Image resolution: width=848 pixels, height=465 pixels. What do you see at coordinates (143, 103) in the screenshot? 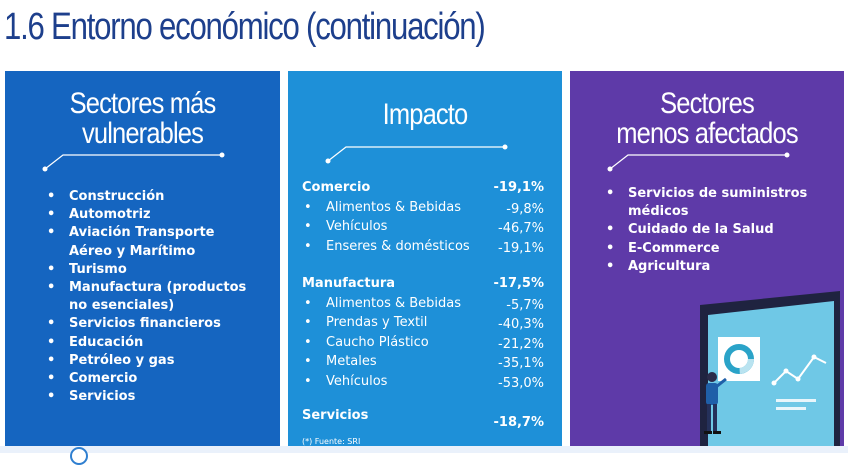
I see `panel-title-line1: Sectores más` at bounding box center [143, 103].